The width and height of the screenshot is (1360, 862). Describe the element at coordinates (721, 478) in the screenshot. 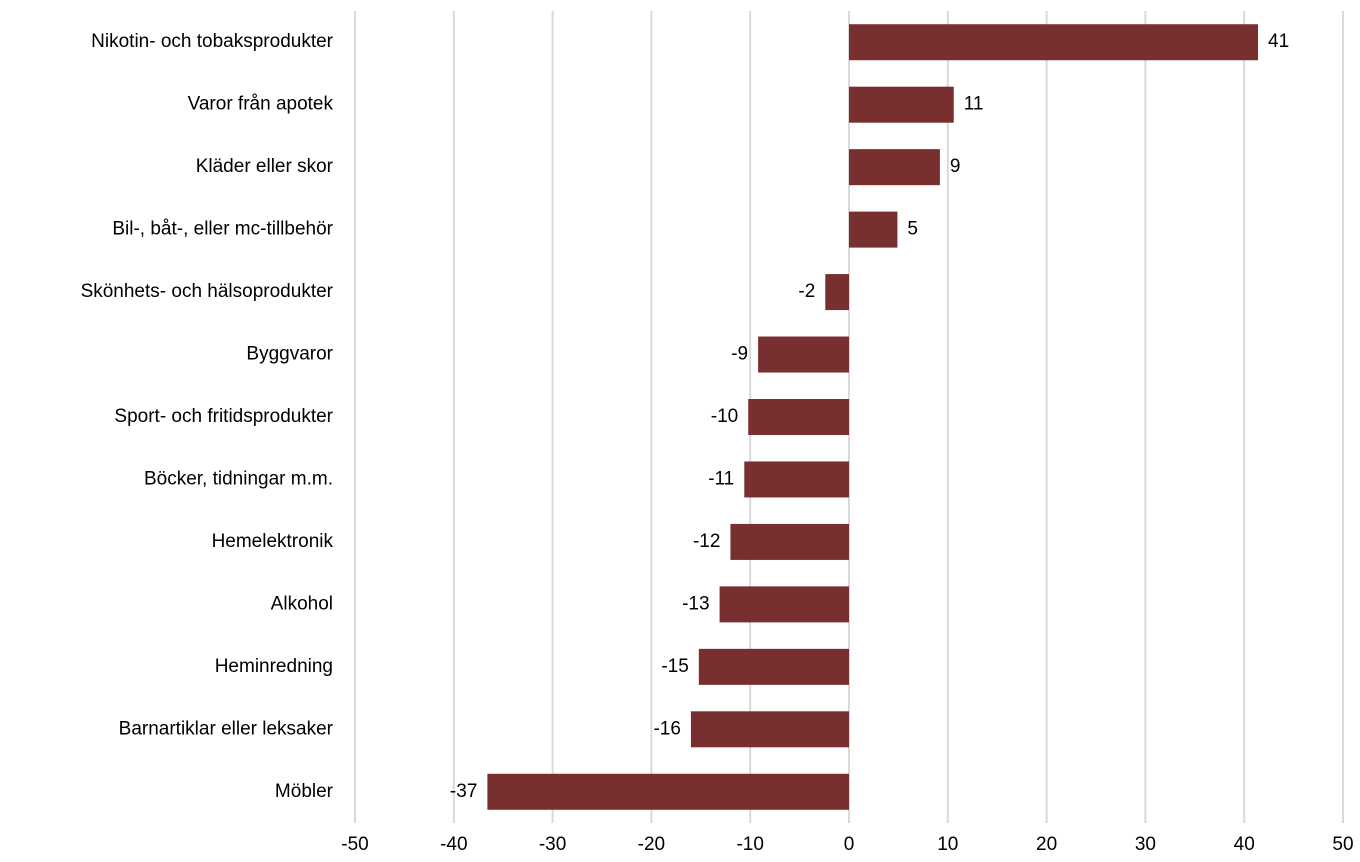

I see `data-label: -11` at that location.